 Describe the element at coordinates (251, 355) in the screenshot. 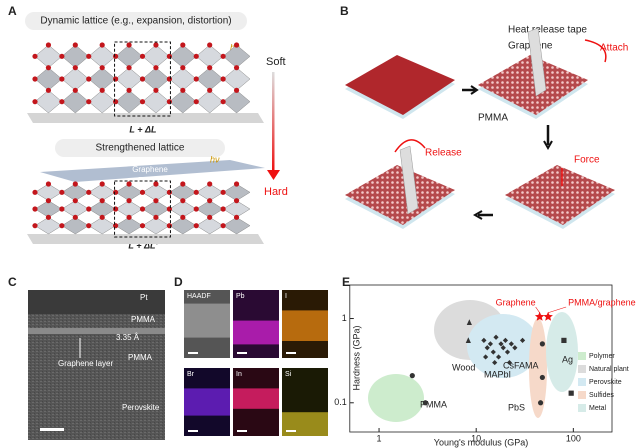

I see `panel-d: D HAADF Pb I Br In Si` at that location.